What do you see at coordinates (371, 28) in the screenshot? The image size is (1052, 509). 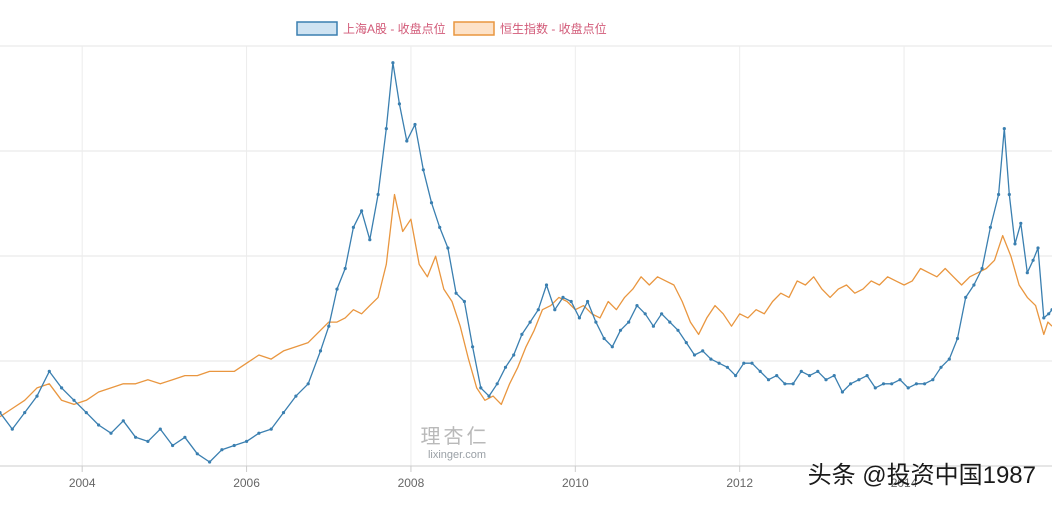 I see `legend-item-0: 上海A股 - 收盘点位` at bounding box center [371, 28].